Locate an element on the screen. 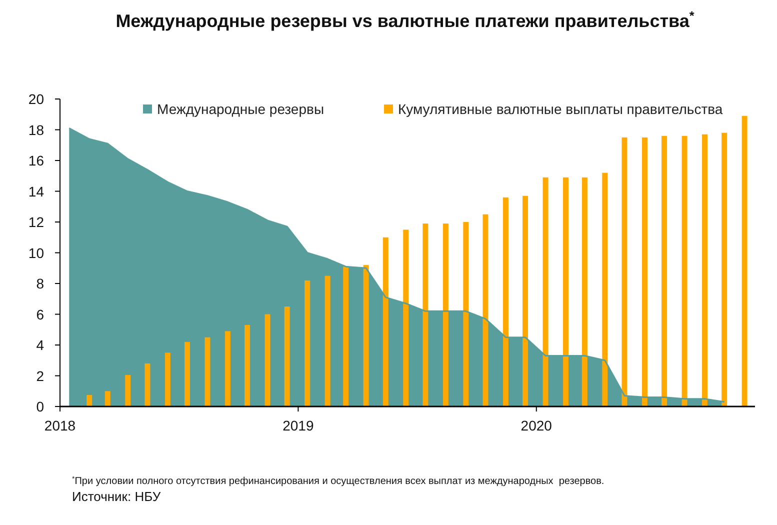  y-tick-label: 10 is located at coordinates (36, 252).